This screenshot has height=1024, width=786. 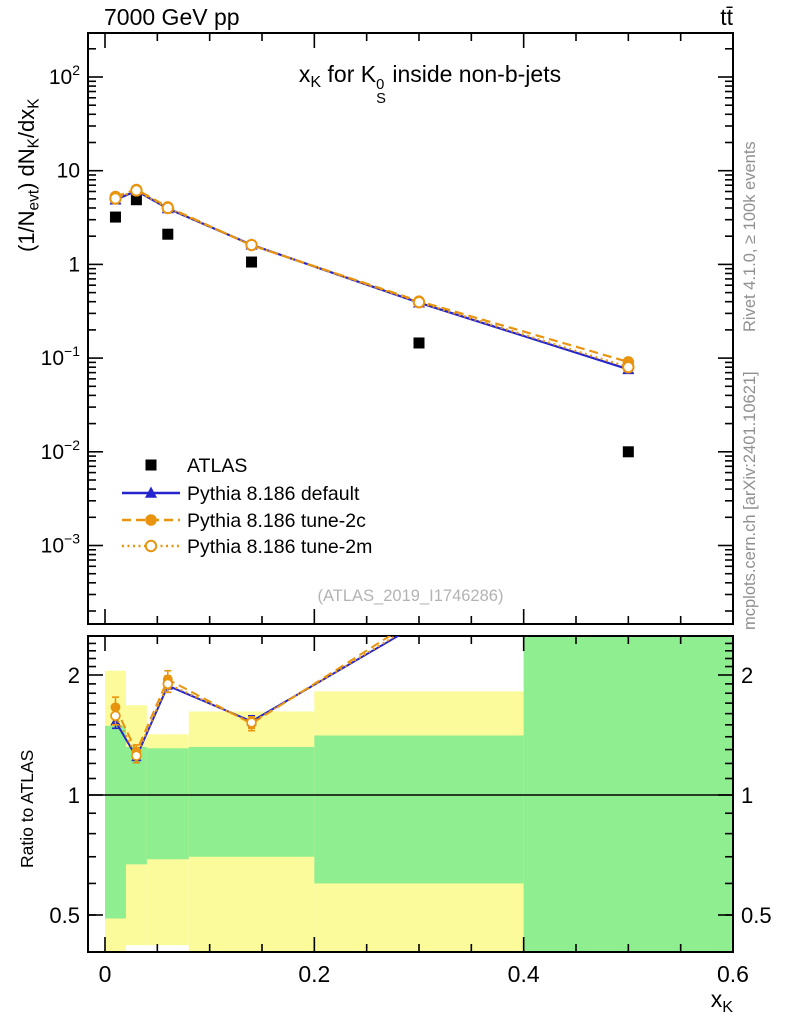 I want to click on y-tick-label-main: 1, so click(x=74, y=264).